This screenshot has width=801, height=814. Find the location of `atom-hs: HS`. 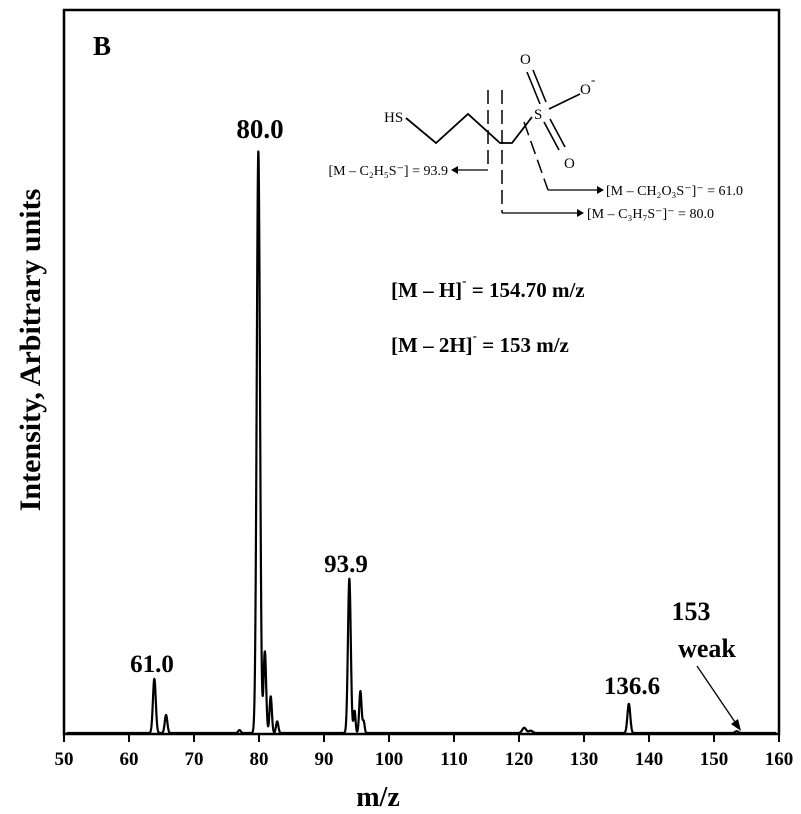

atom-hs: HS is located at coordinates (393, 118).